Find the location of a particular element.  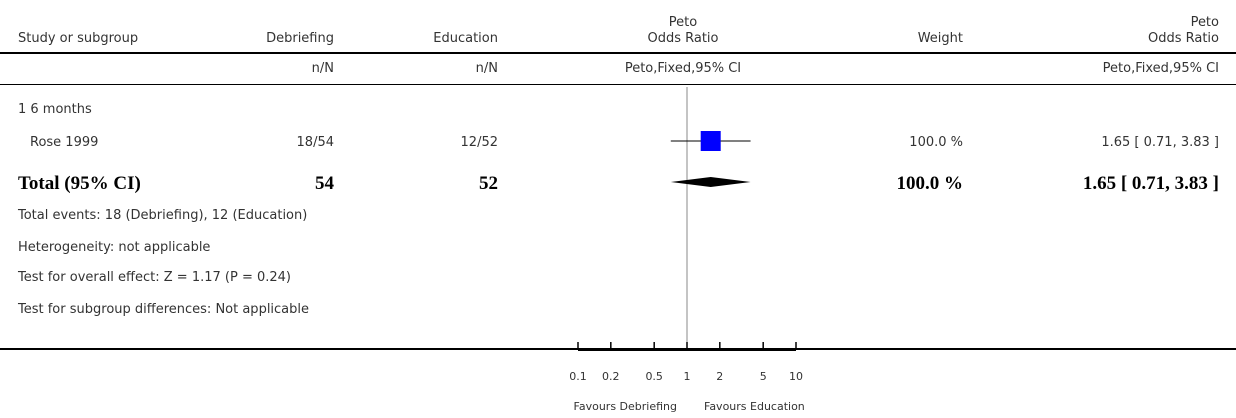

header-group2-sub: n/N is located at coordinates (486, 68).